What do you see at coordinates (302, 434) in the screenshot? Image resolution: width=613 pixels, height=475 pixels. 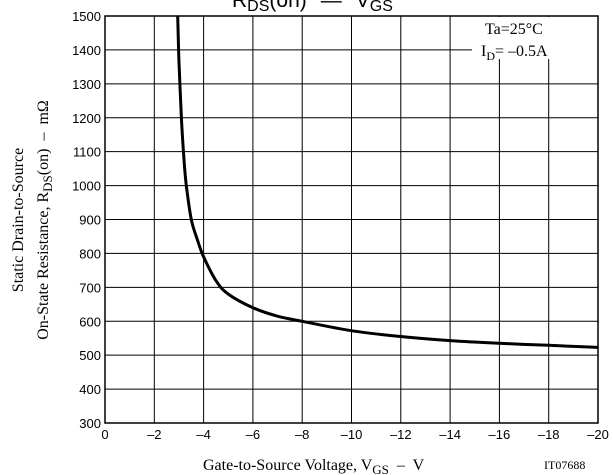 I see `x-tick-label: –8` at bounding box center [302, 434].